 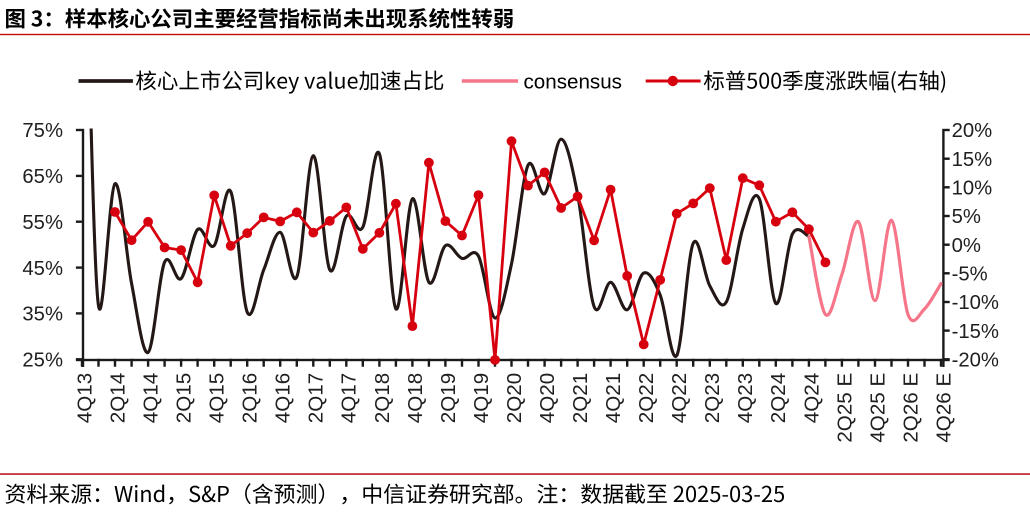 What do you see at coordinates (972, 189) in the screenshot?
I see `svg-text: 10%` at bounding box center [972, 189].